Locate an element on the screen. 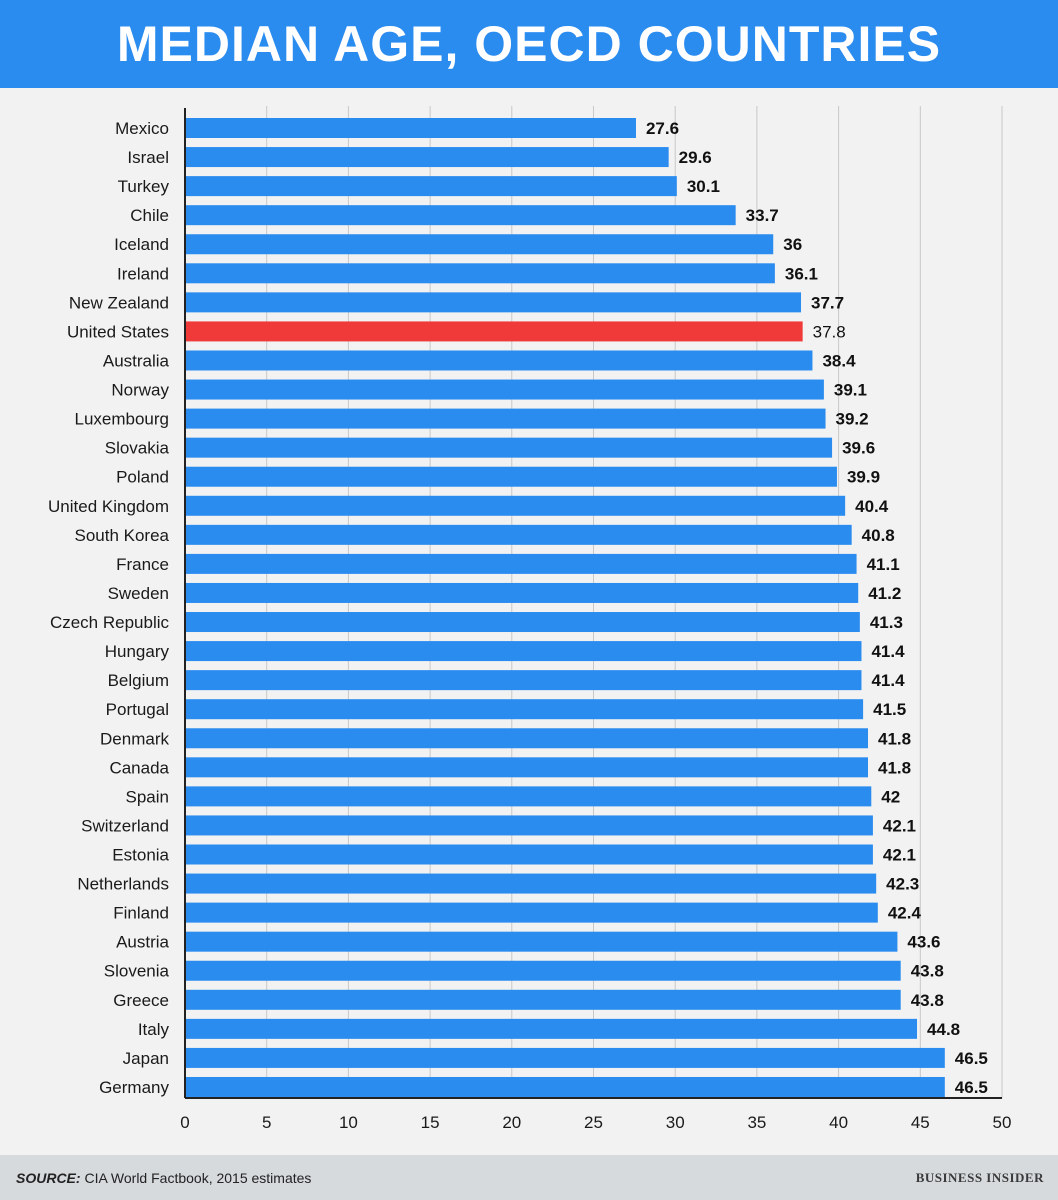  x-tick-label: 25 is located at coordinates (593, 1122).